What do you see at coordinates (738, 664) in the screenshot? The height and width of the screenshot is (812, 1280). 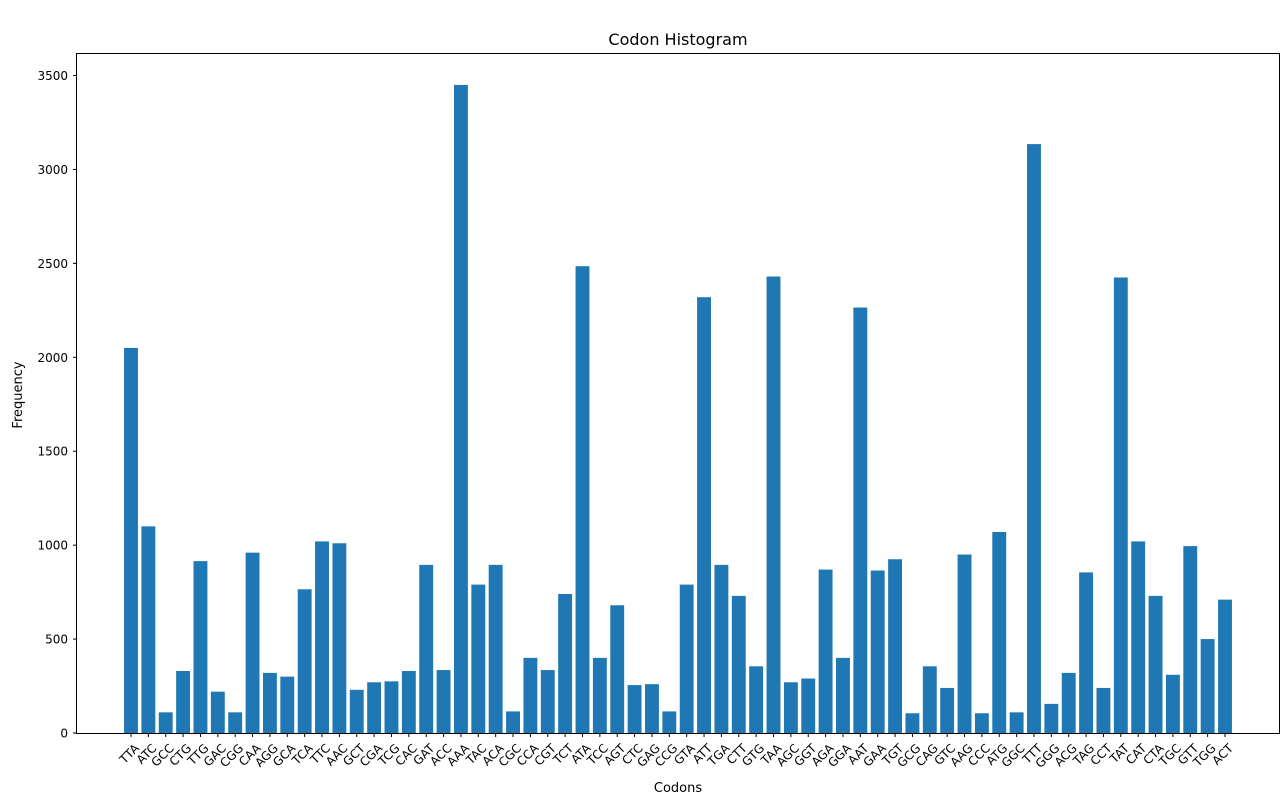 I see `bar-CTT` at bounding box center [738, 664].